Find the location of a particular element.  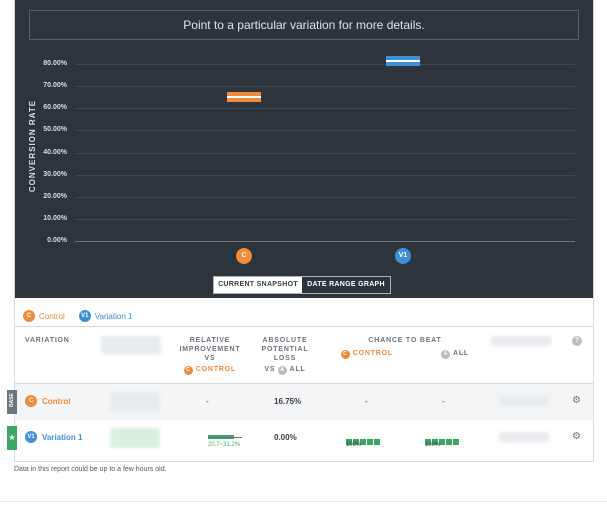

relative-improvement: - is located at coordinates (207, 401).